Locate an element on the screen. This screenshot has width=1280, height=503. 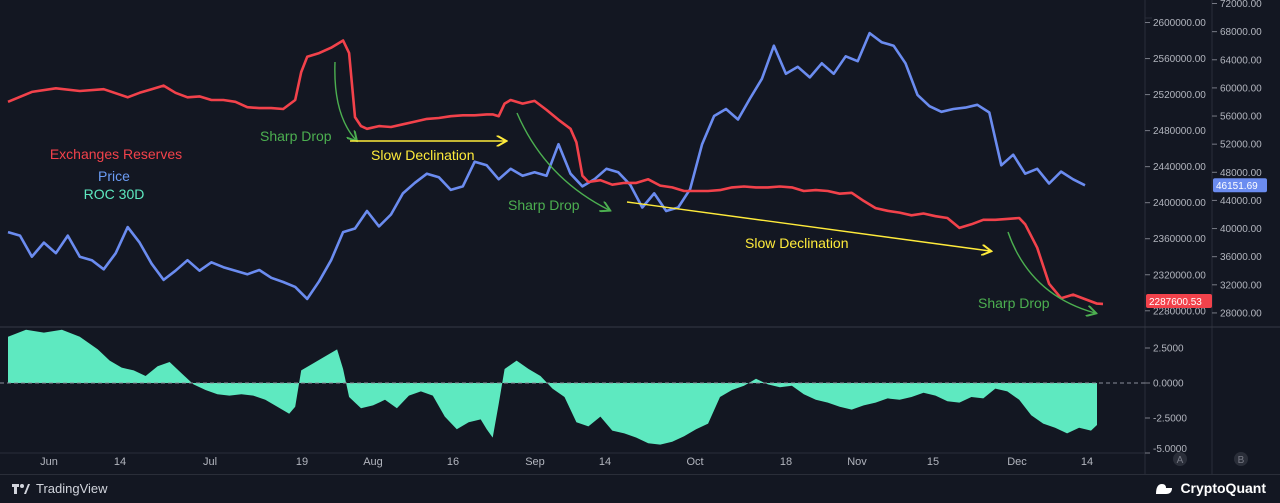
right-tick-label: 56000.00 is located at coordinates (1241, 117).